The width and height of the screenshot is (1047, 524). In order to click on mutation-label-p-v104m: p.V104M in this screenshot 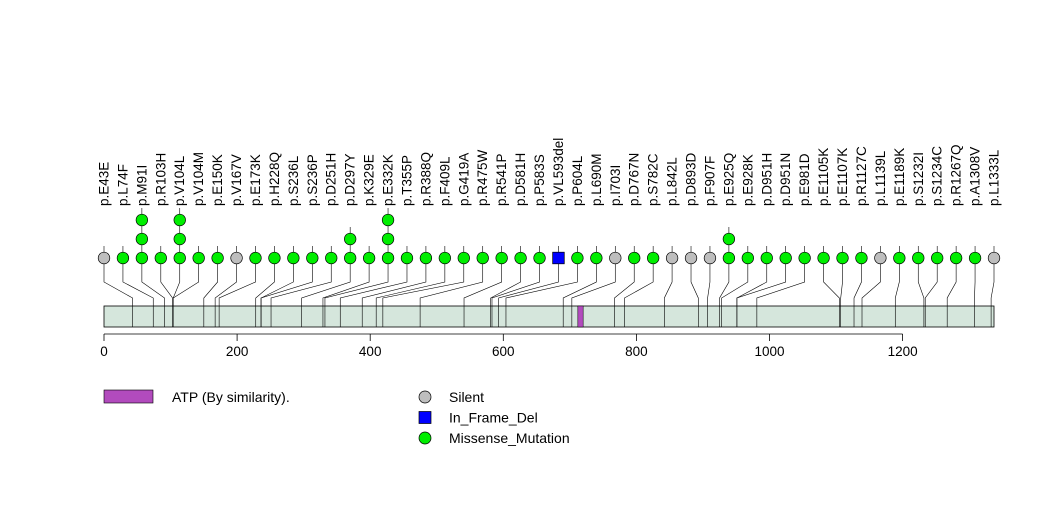, I will do `click(198, 179)`.